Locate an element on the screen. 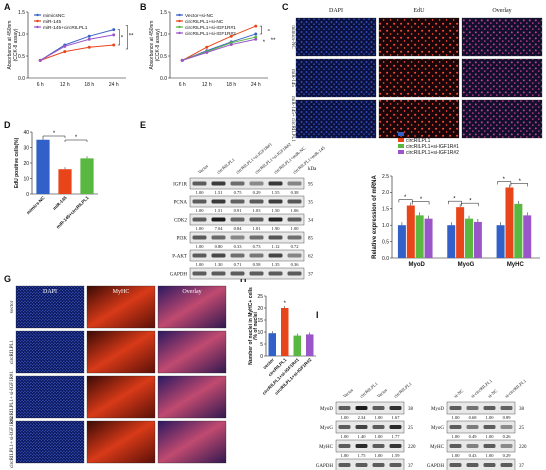  chart-d-ytick-label: 30 is located at coordinates (26, 148).